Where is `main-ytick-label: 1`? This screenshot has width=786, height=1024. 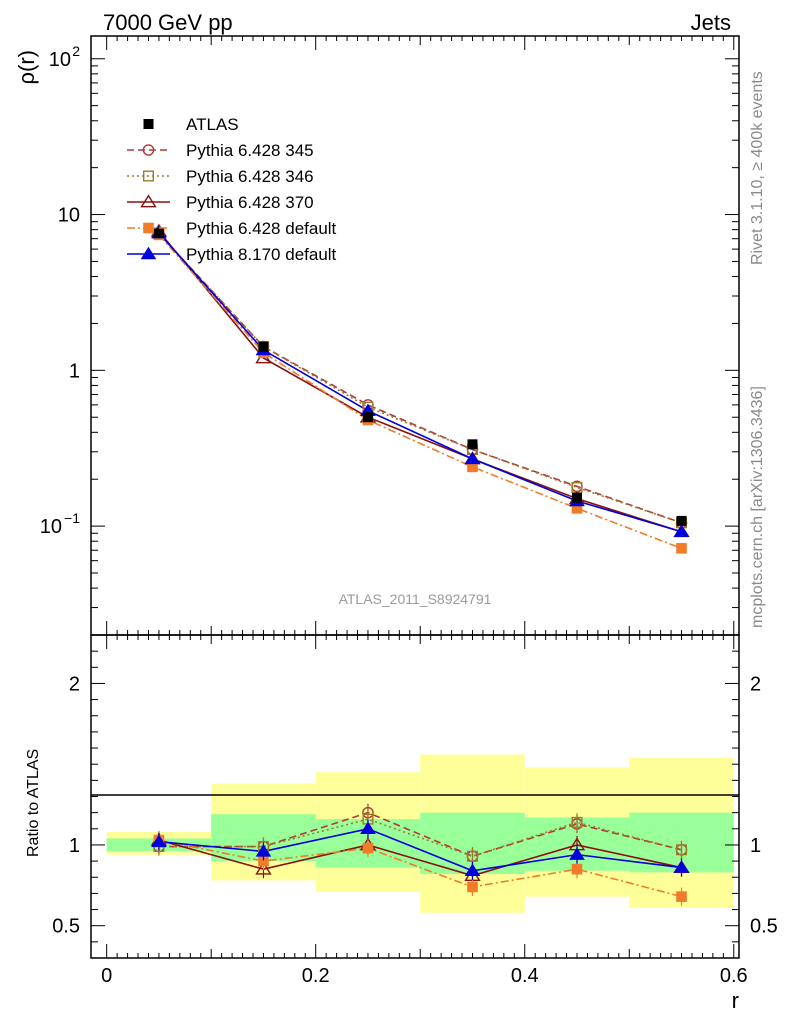
main-ytick-label: 1 is located at coordinates (74, 371).